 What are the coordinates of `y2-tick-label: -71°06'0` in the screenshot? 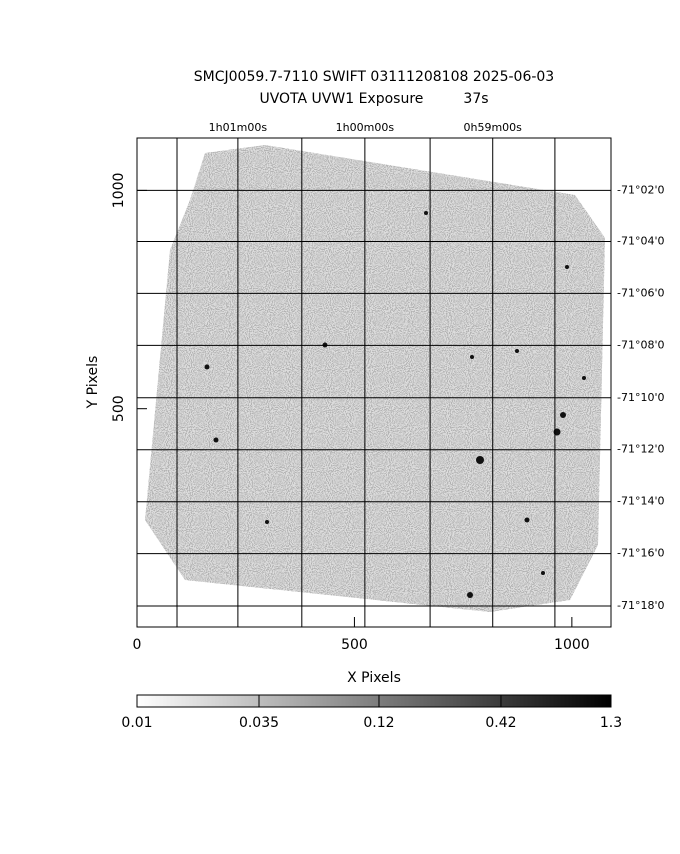 It's located at (641, 292).